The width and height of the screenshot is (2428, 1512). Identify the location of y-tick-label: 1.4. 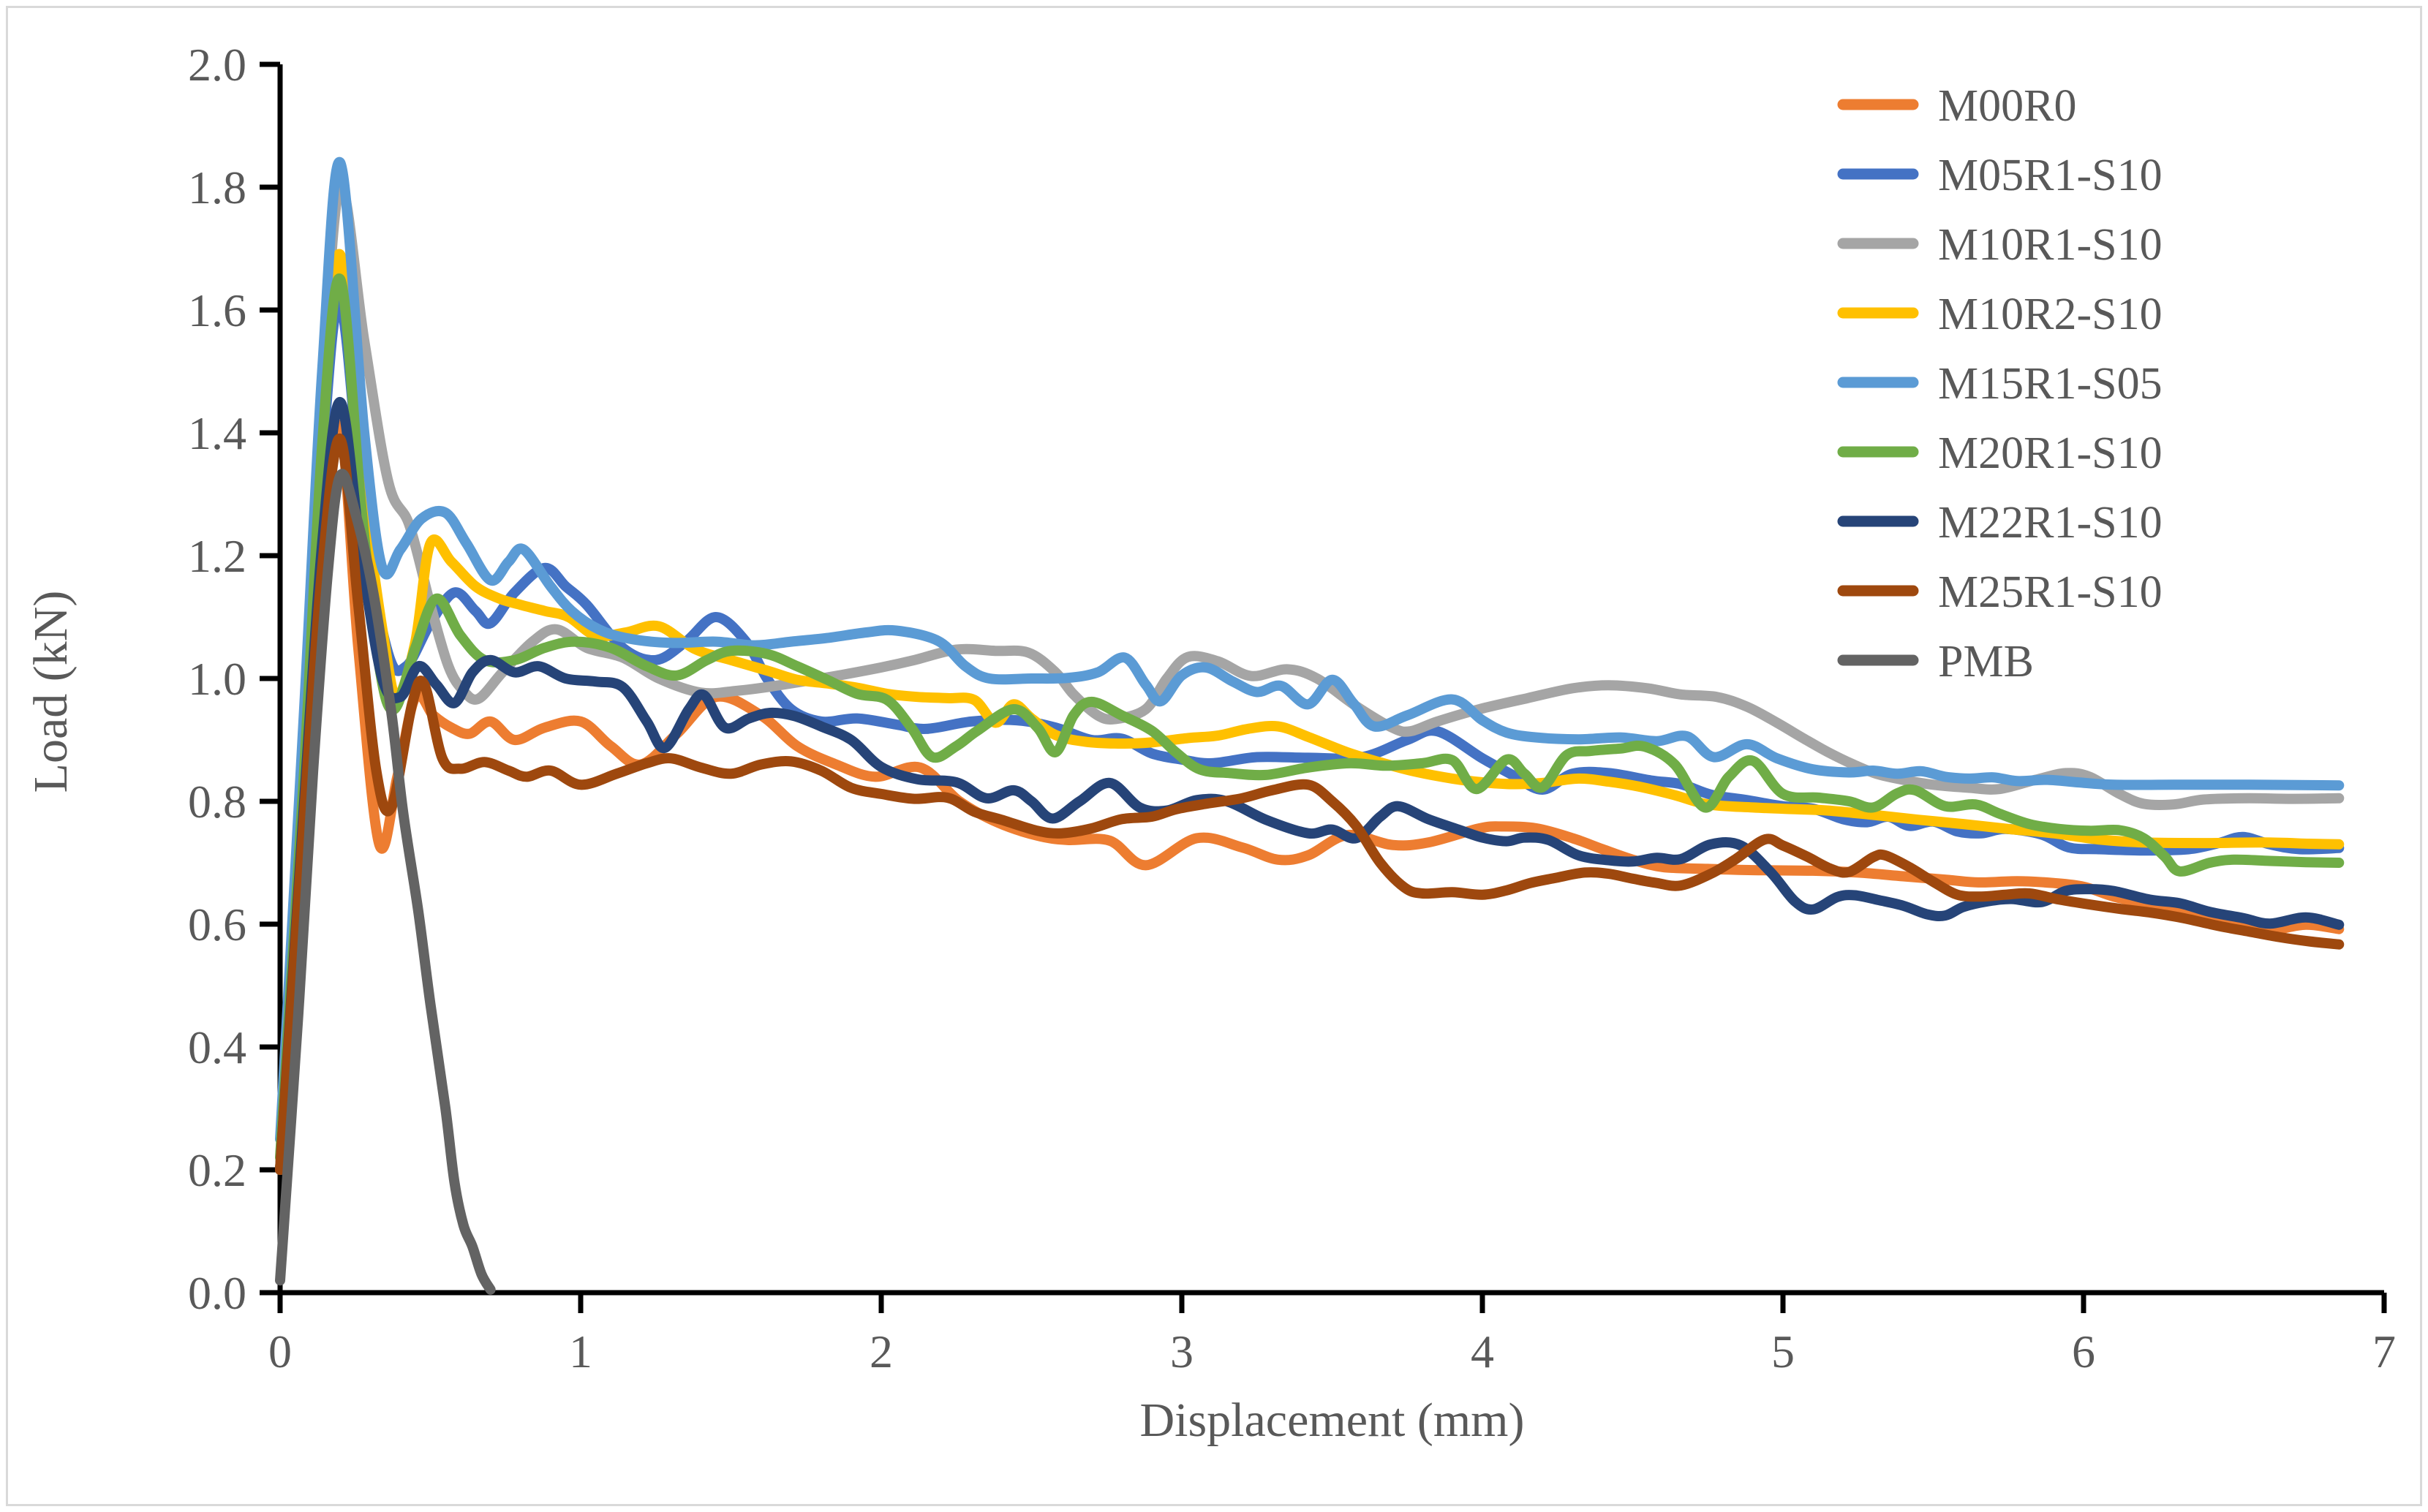
(217, 433).